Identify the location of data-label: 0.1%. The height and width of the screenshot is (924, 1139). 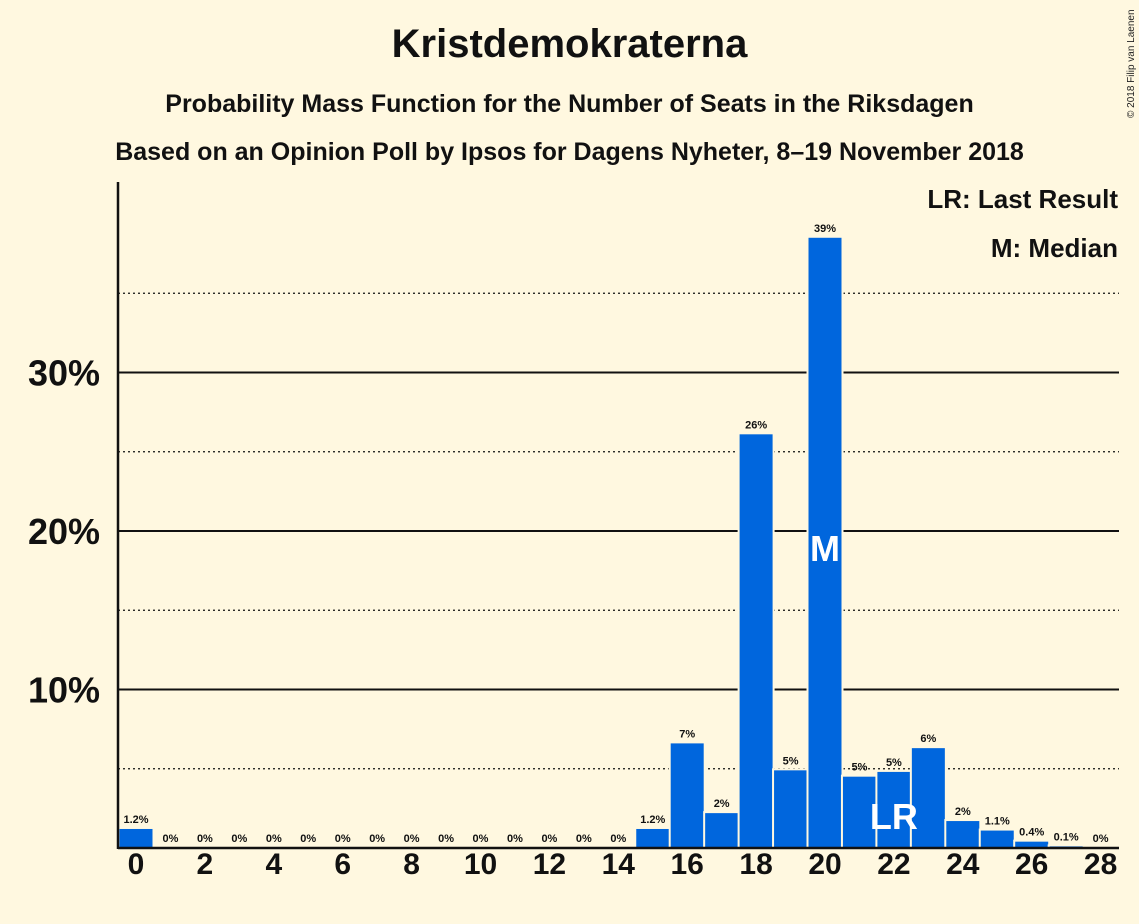
(1066, 837).